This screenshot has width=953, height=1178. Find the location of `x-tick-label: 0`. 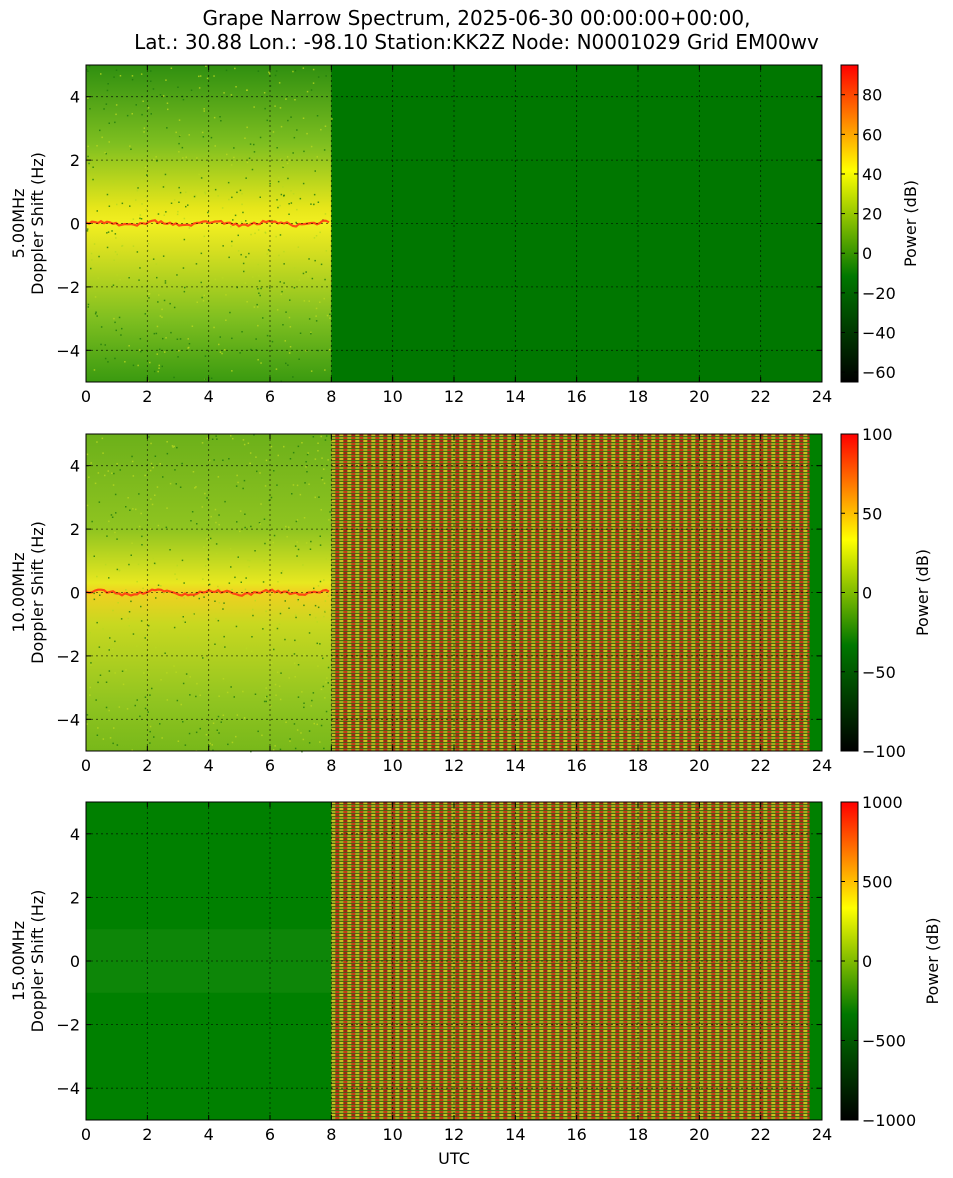

x-tick-label: 0 is located at coordinates (86, 765).